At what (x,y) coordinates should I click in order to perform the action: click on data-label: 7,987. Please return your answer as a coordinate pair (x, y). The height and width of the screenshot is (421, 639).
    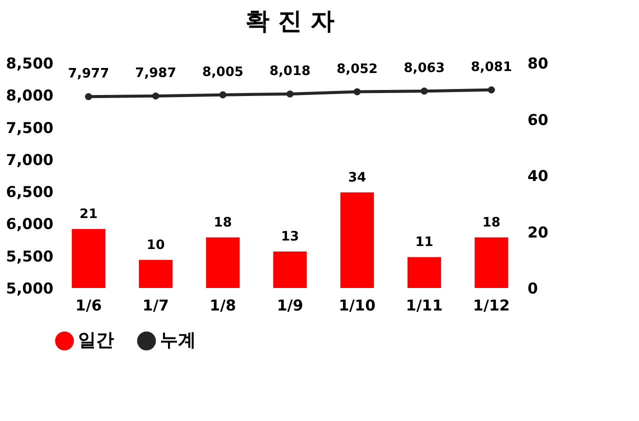
    Looking at the image, I should click on (155, 73).